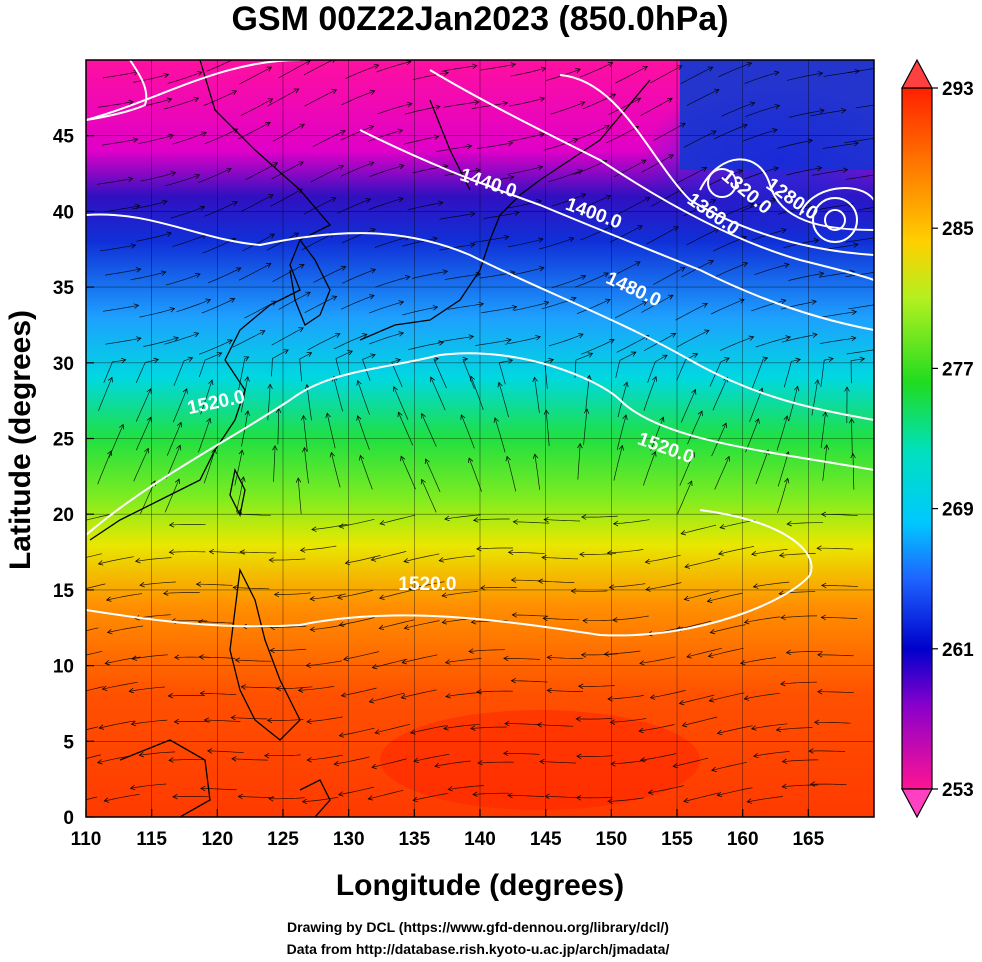 Image resolution: width=982 pixels, height=962 pixels. What do you see at coordinates (917, 803) in the screenshot?
I see `colorbar-bottom-arrow` at bounding box center [917, 803].